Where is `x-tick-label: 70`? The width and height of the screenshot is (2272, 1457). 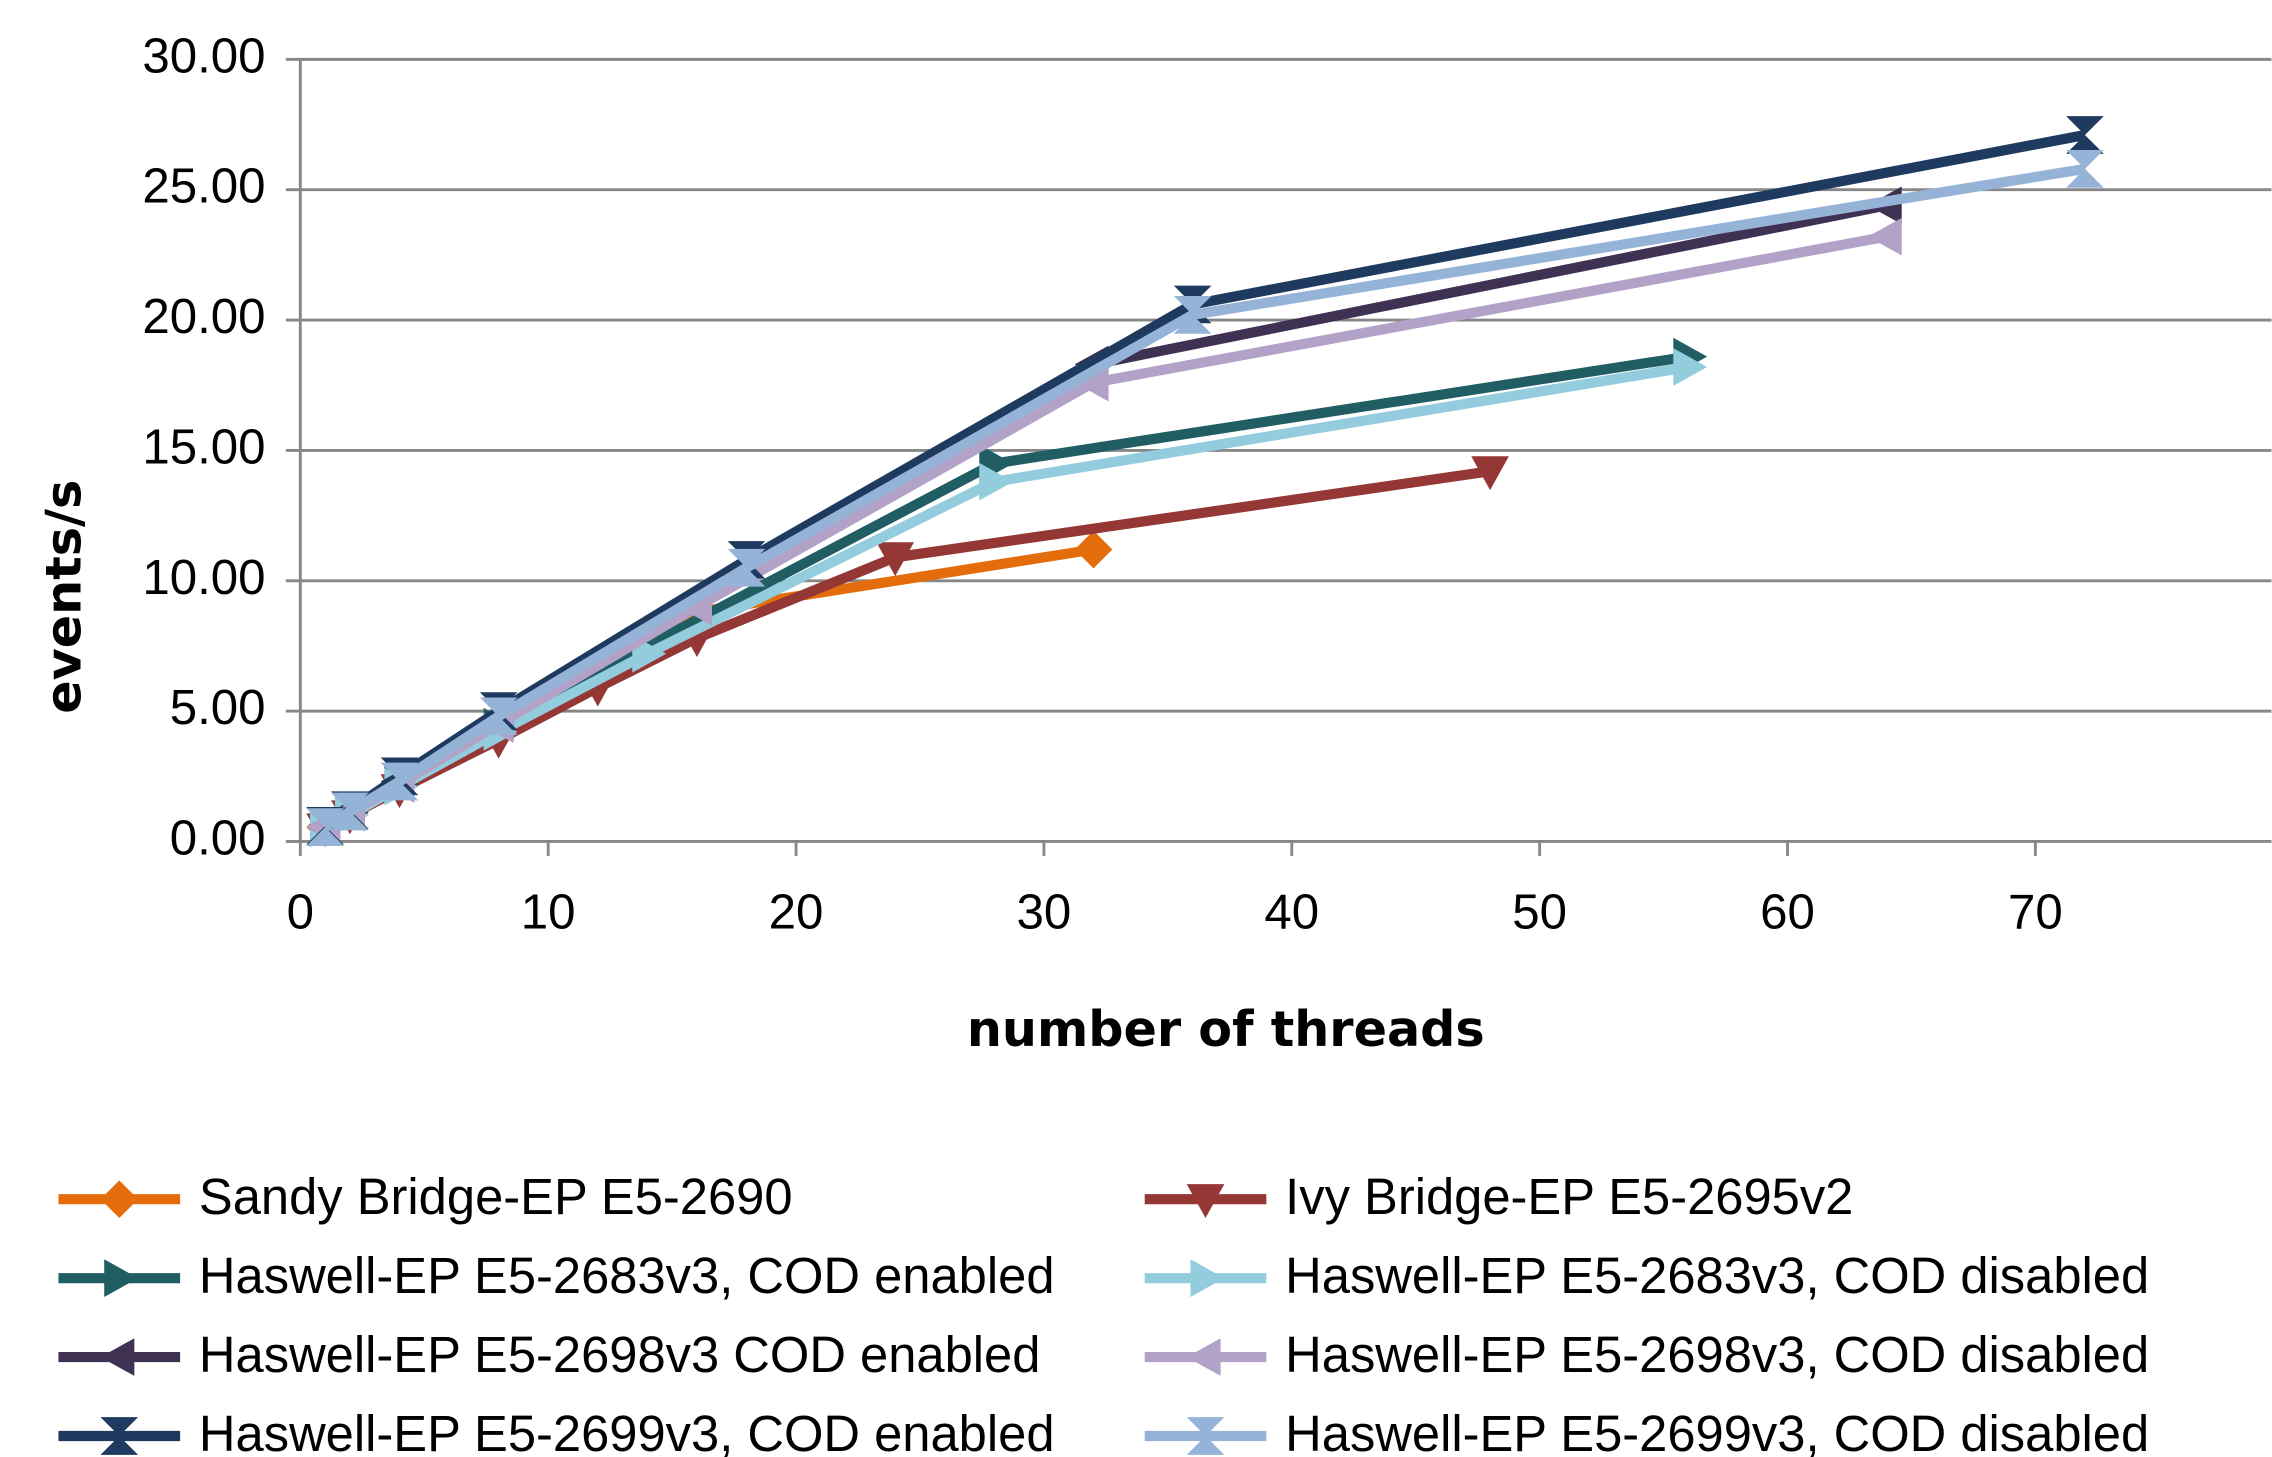
x-tick-label: 70 is located at coordinates (2035, 911).